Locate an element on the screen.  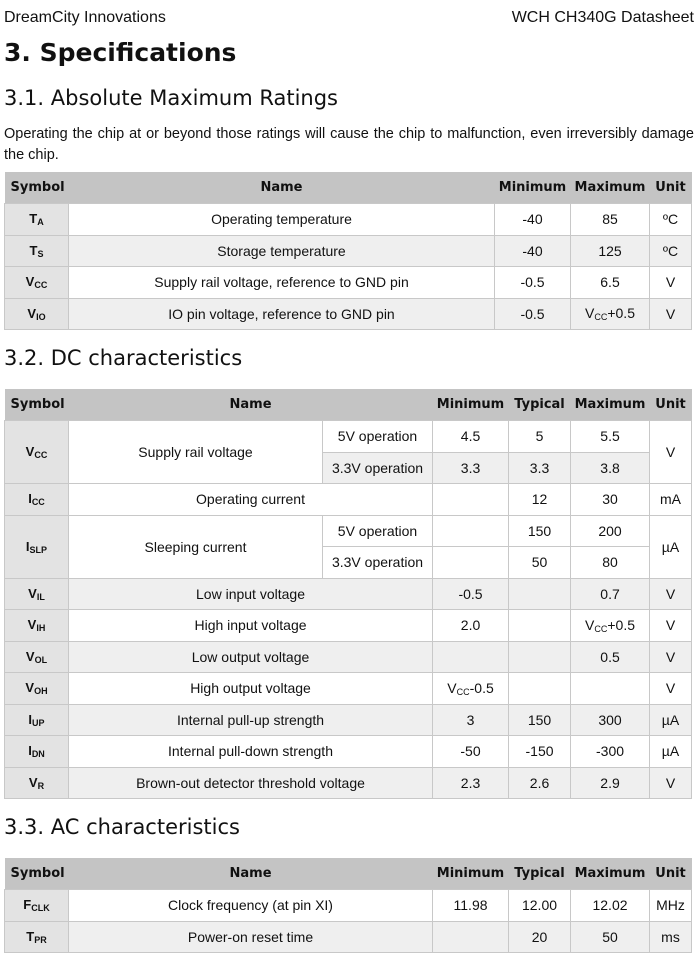
s2-title: 3.2. DC characteristics is located at coordinates (123, 358).